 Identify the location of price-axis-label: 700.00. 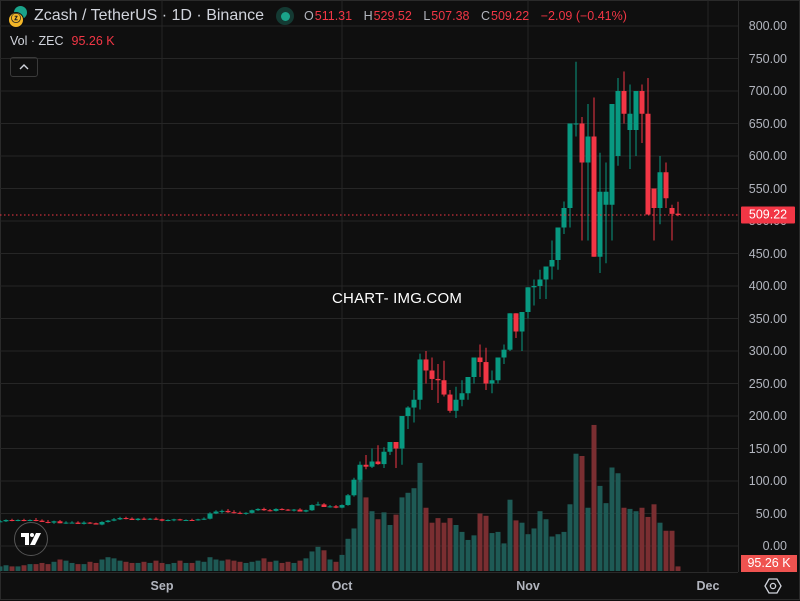
(767, 91).